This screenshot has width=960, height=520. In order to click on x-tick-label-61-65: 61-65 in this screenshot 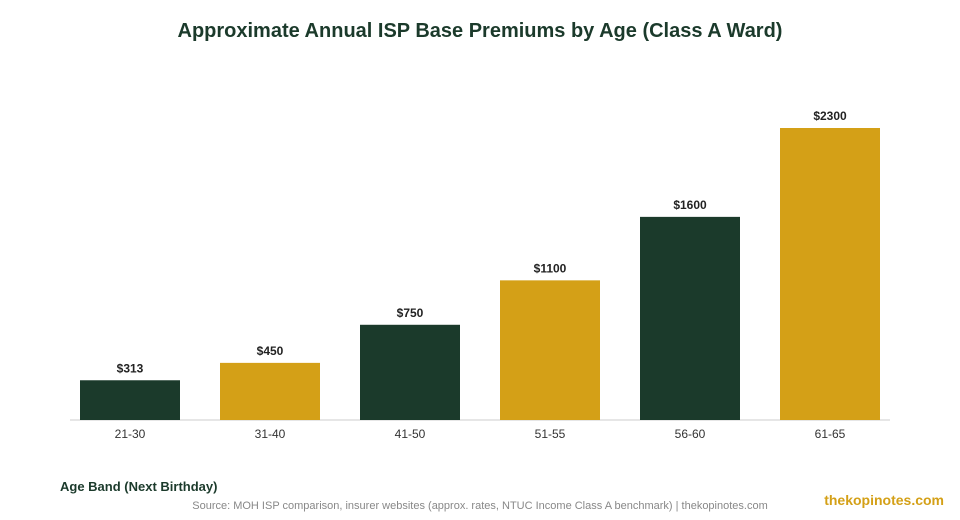, I will do `click(830, 434)`.